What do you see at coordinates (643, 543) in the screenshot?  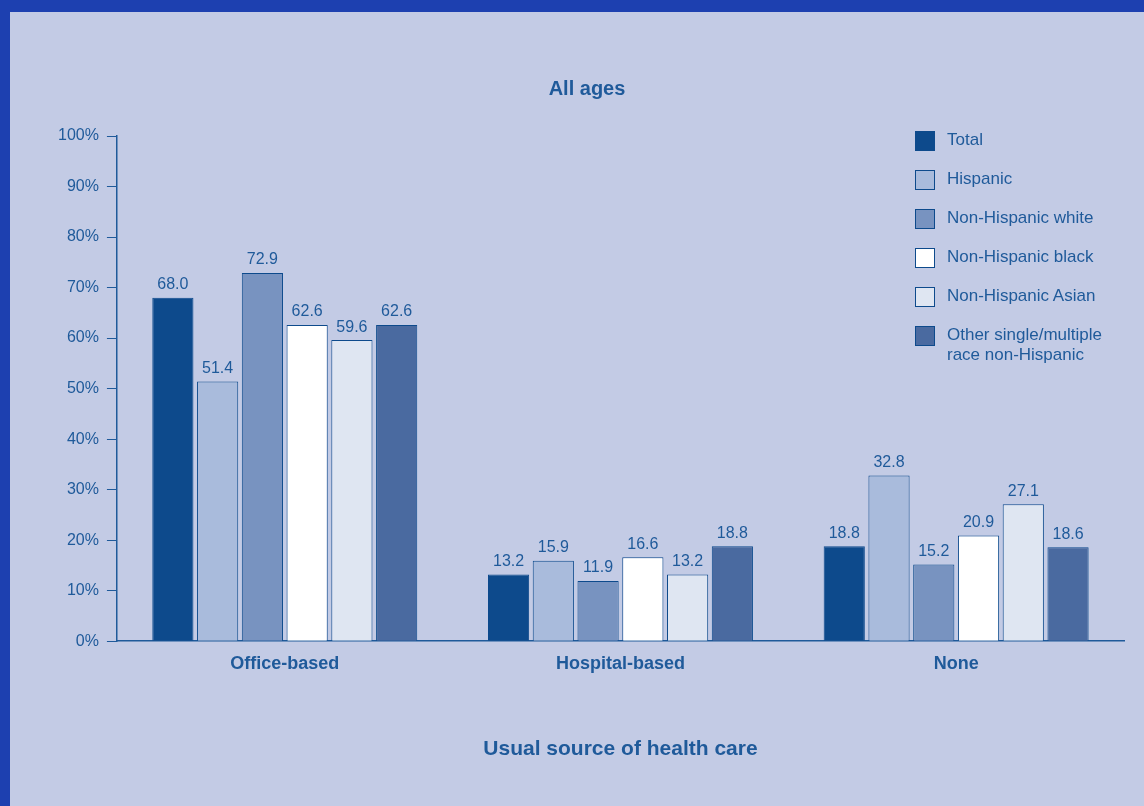 I see `data-label: 16.6` at bounding box center [643, 543].